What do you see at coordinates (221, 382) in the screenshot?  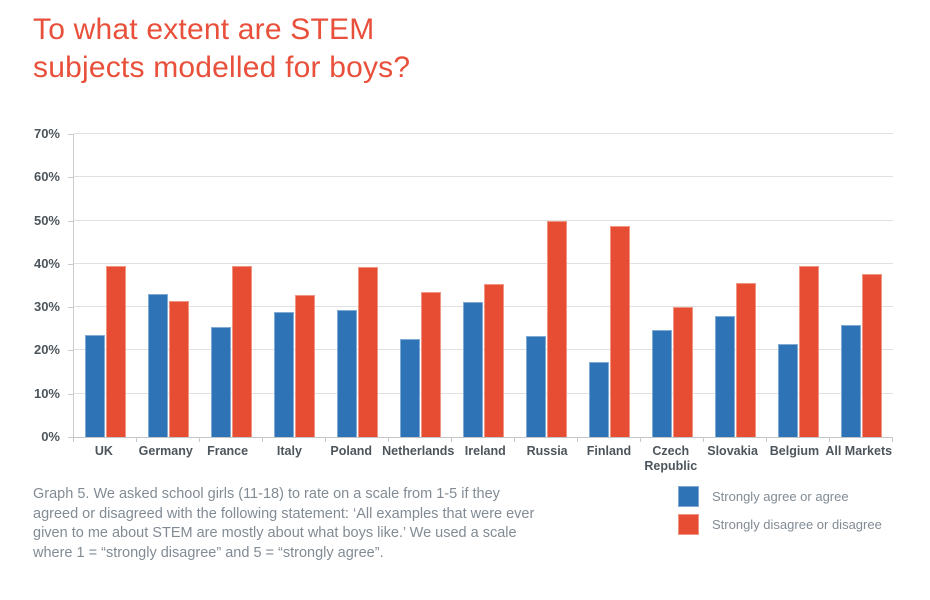 I see `bar-agree-france` at bounding box center [221, 382].